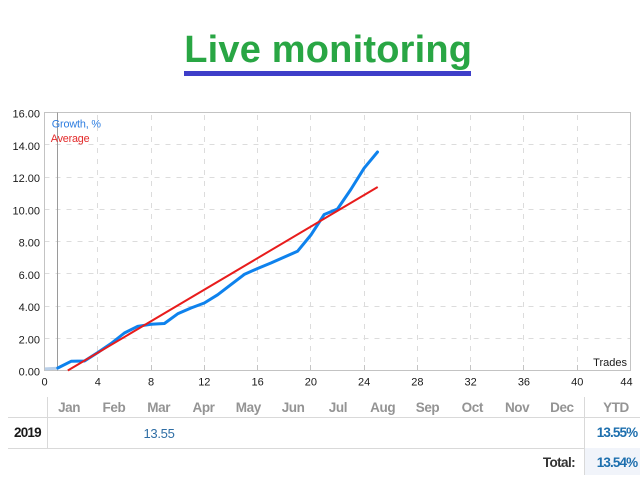 The width and height of the screenshot is (640, 480). Describe the element at coordinates (151, 383) in the screenshot. I see `svg-text: 8` at that location.